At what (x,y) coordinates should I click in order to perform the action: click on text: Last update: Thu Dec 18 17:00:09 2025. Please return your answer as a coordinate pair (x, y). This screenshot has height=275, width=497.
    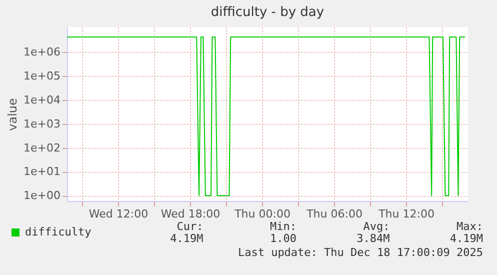
    Looking at the image, I should click on (360, 252).